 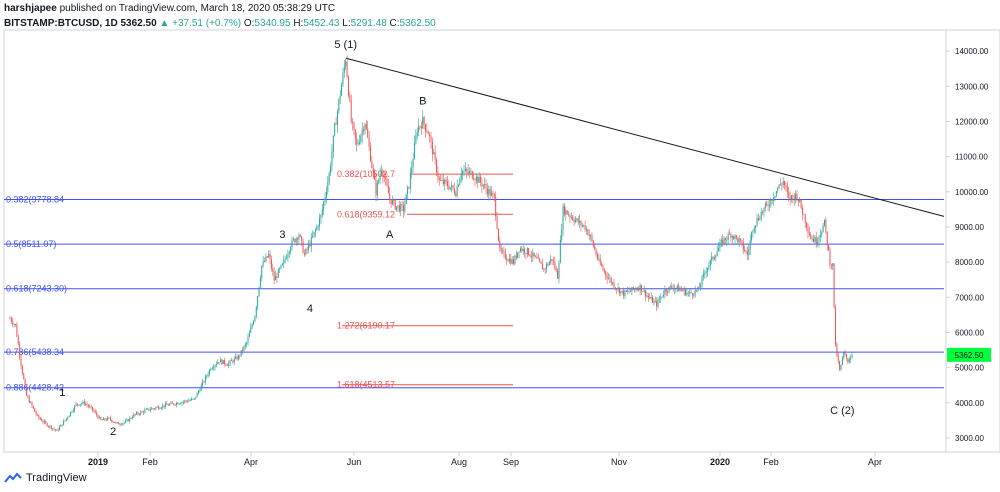 I want to click on x-tick-label-2: Apr, so click(x=251, y=462).